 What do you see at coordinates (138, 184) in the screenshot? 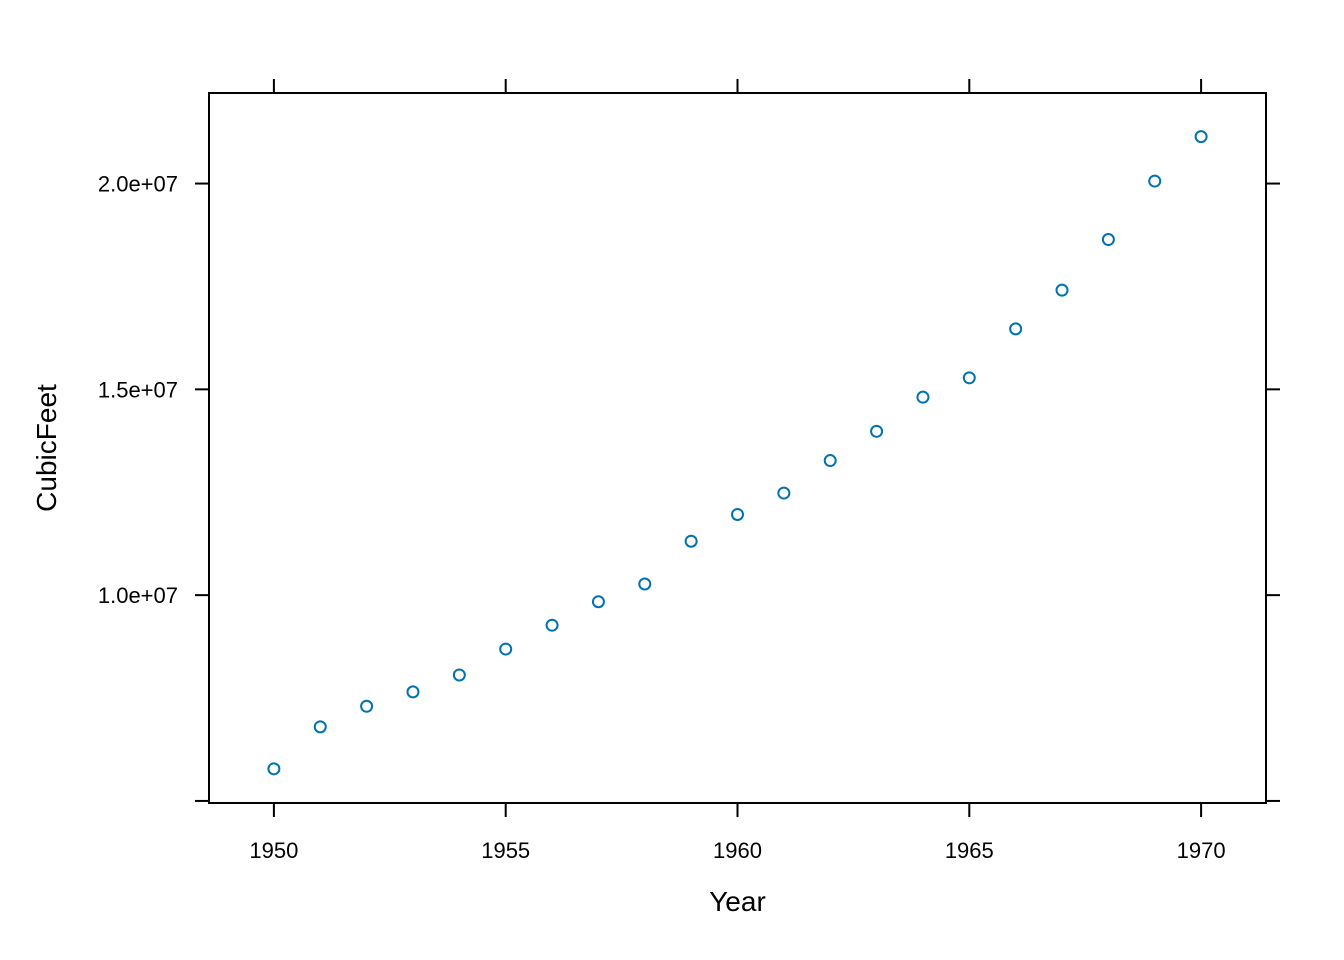
I see `y-tick-label: 2.0e+07` at bounding box center [138, 184].